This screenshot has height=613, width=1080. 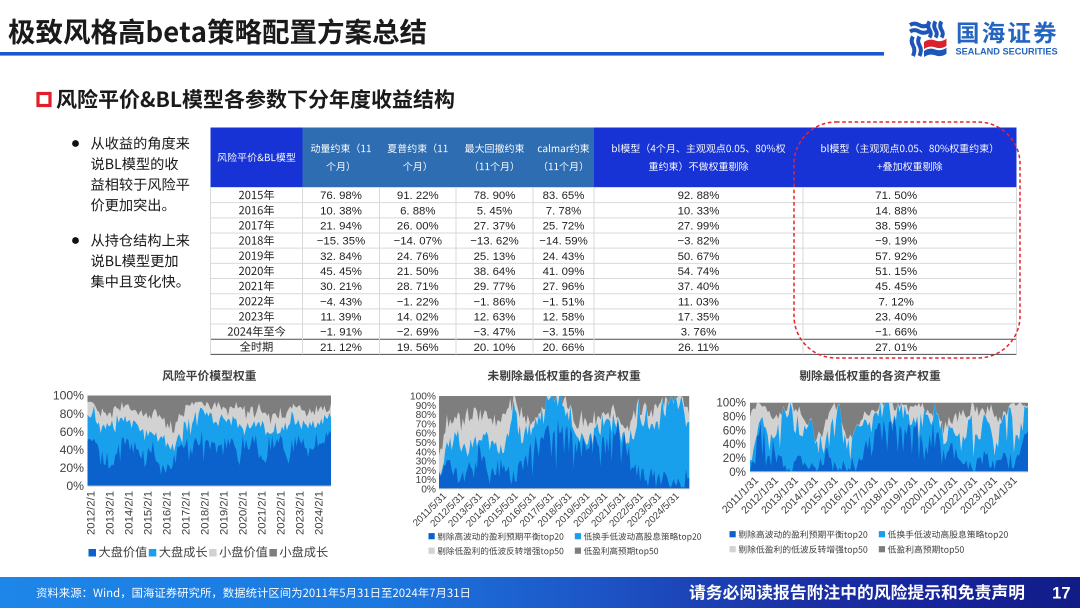 What do you see at coordinates (341, 302) in the screenshot?
I see `svg-text: −4. 43%` at bounding box center [341, 302].